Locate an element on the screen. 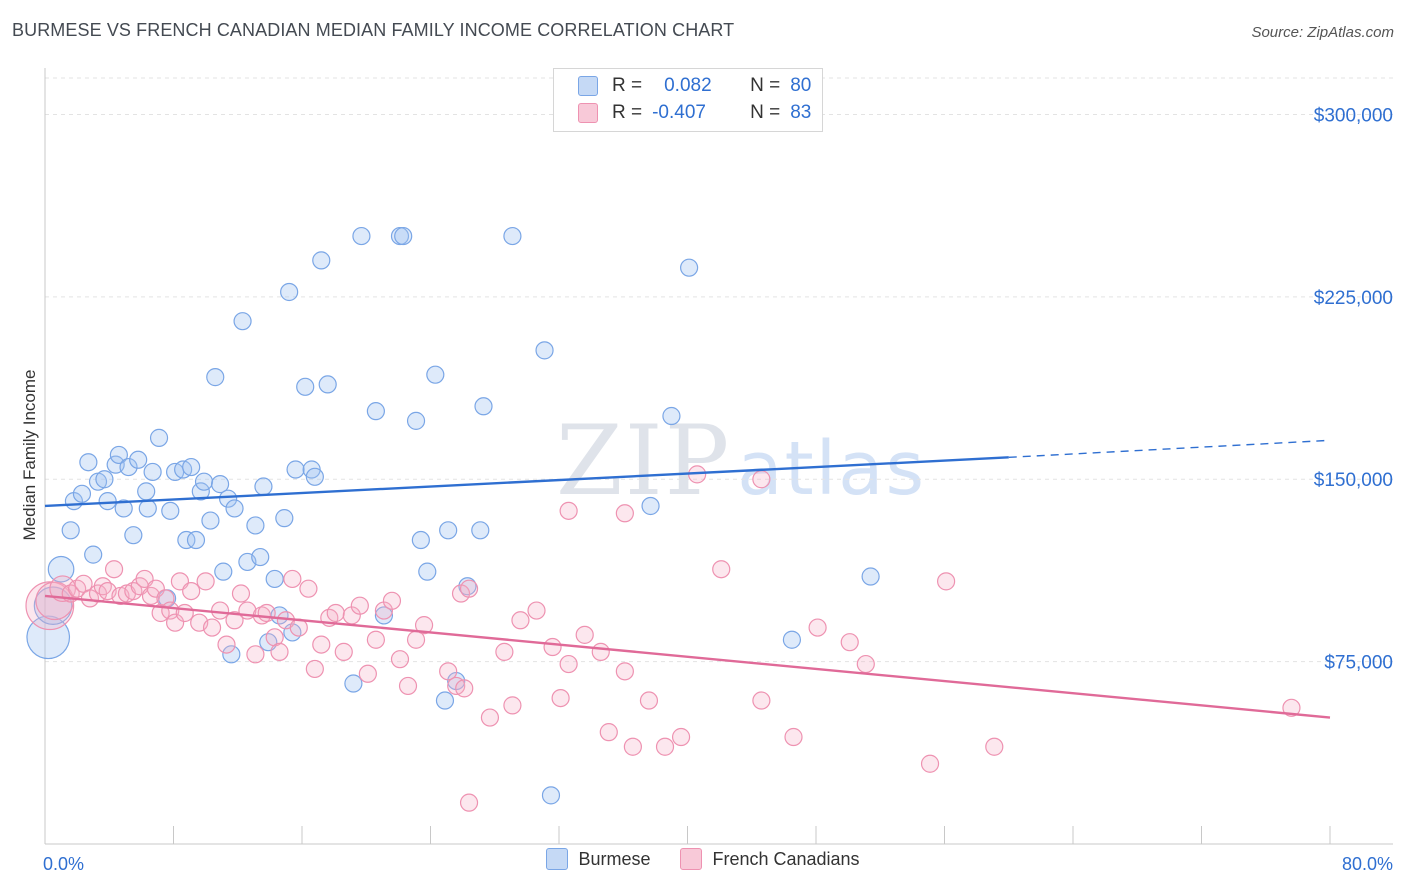 This screenshot has height=892, width=1406. y-tick-label: $150,000 is located at coordinates (1353, 480).